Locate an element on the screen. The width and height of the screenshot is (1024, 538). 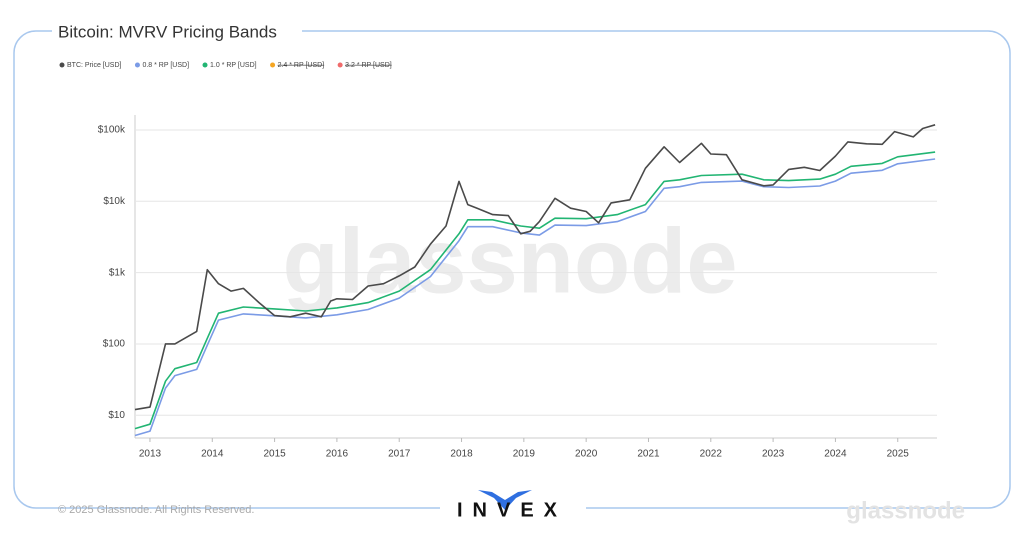
legend-label: 2.4 * RP [USD] is located at coordinates (301, 65).